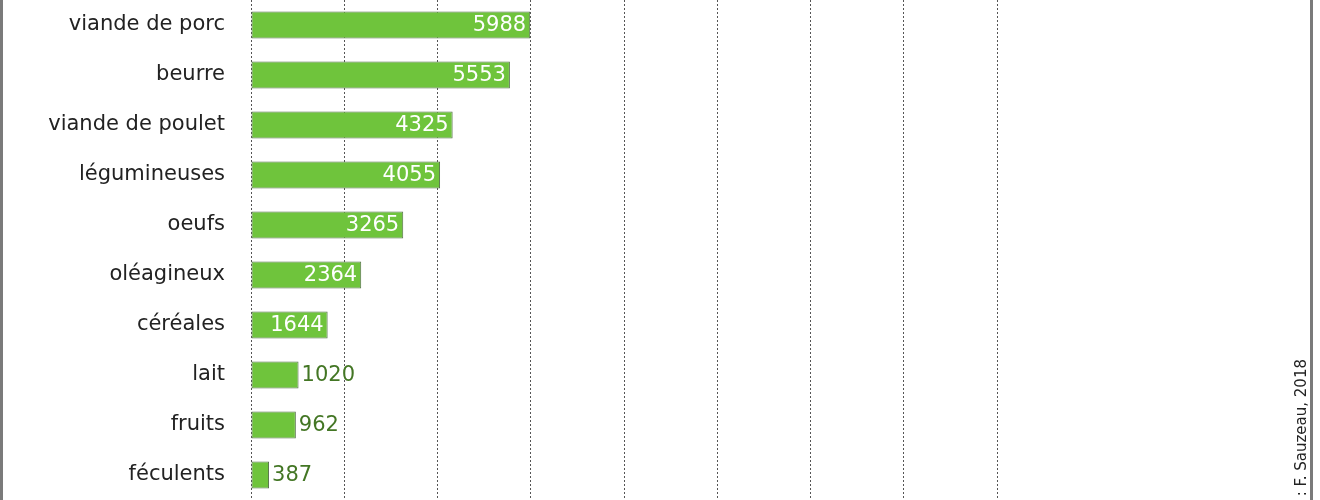 The image size is (1320, 500). What do you see at coordinates (422, 124) in the screenshot?
I see `data-label: 4325` at bounding box center [422, 124].